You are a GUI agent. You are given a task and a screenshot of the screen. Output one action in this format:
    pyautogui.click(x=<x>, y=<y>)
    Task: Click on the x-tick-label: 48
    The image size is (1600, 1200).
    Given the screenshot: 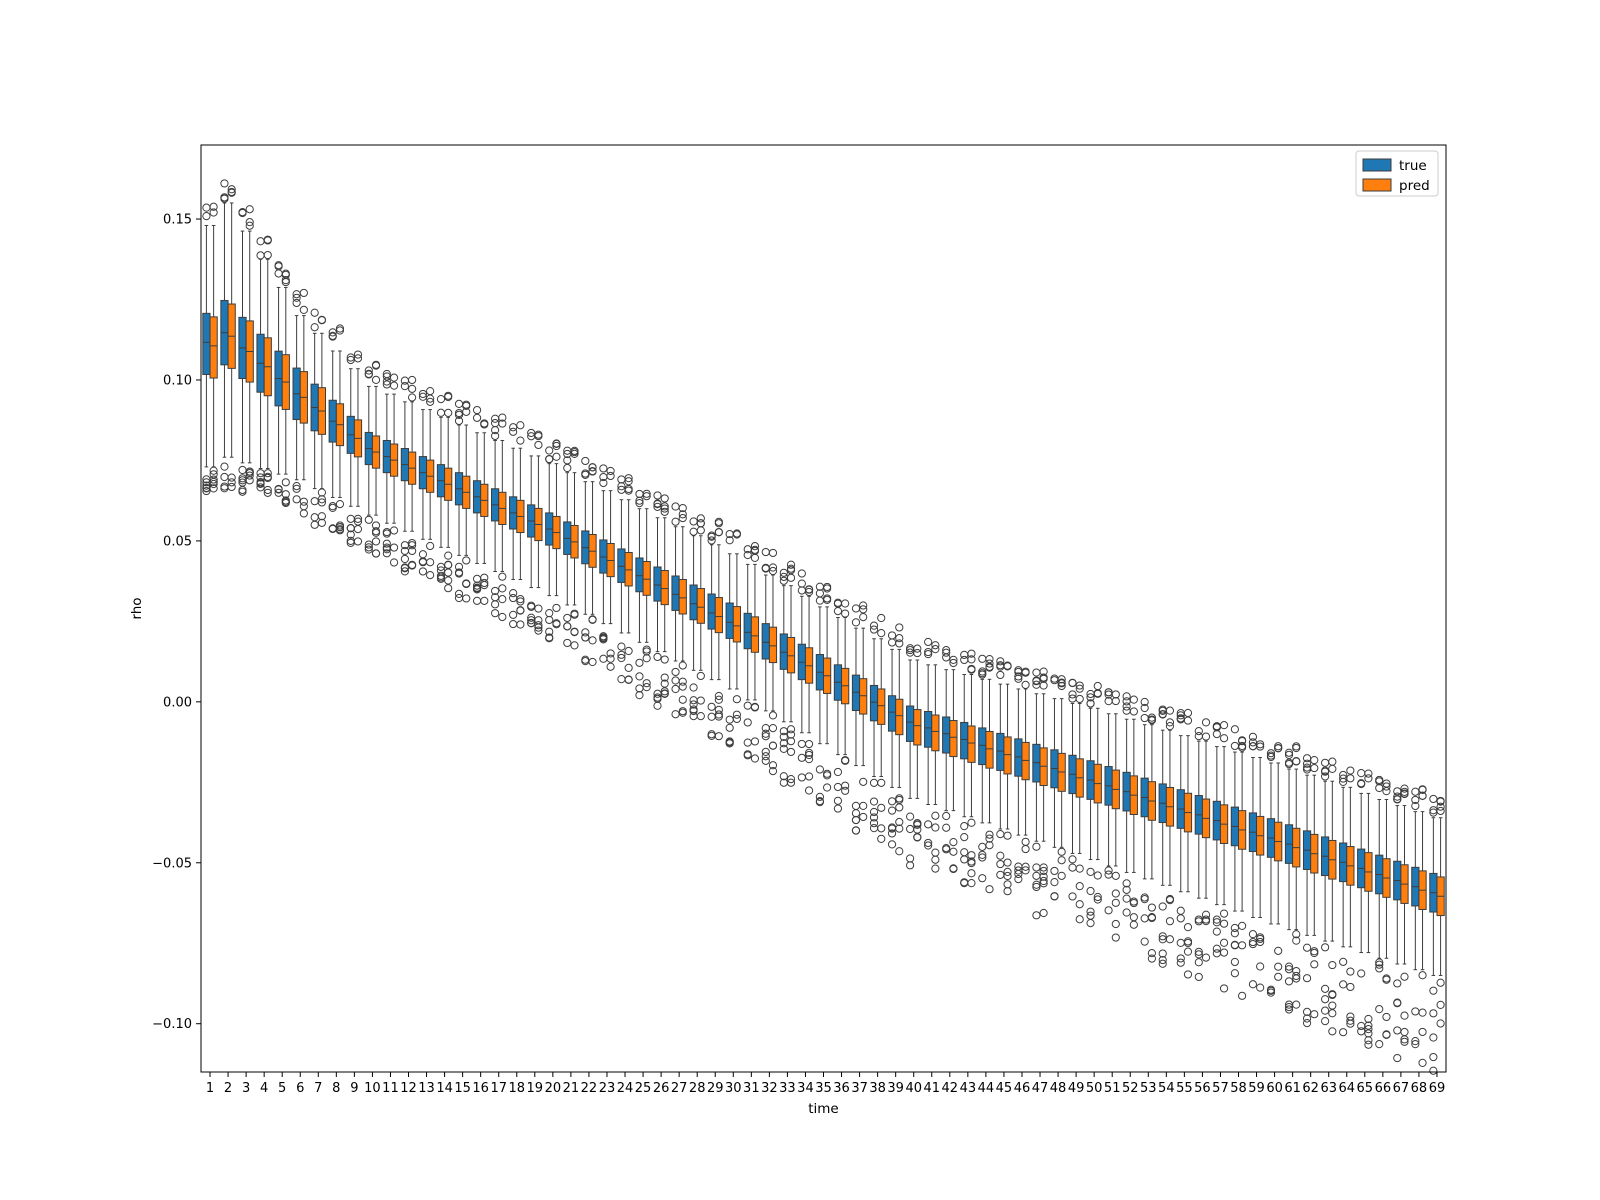 What is the action you would take?
    pyautogui.click(x=1058, y=1088)
    